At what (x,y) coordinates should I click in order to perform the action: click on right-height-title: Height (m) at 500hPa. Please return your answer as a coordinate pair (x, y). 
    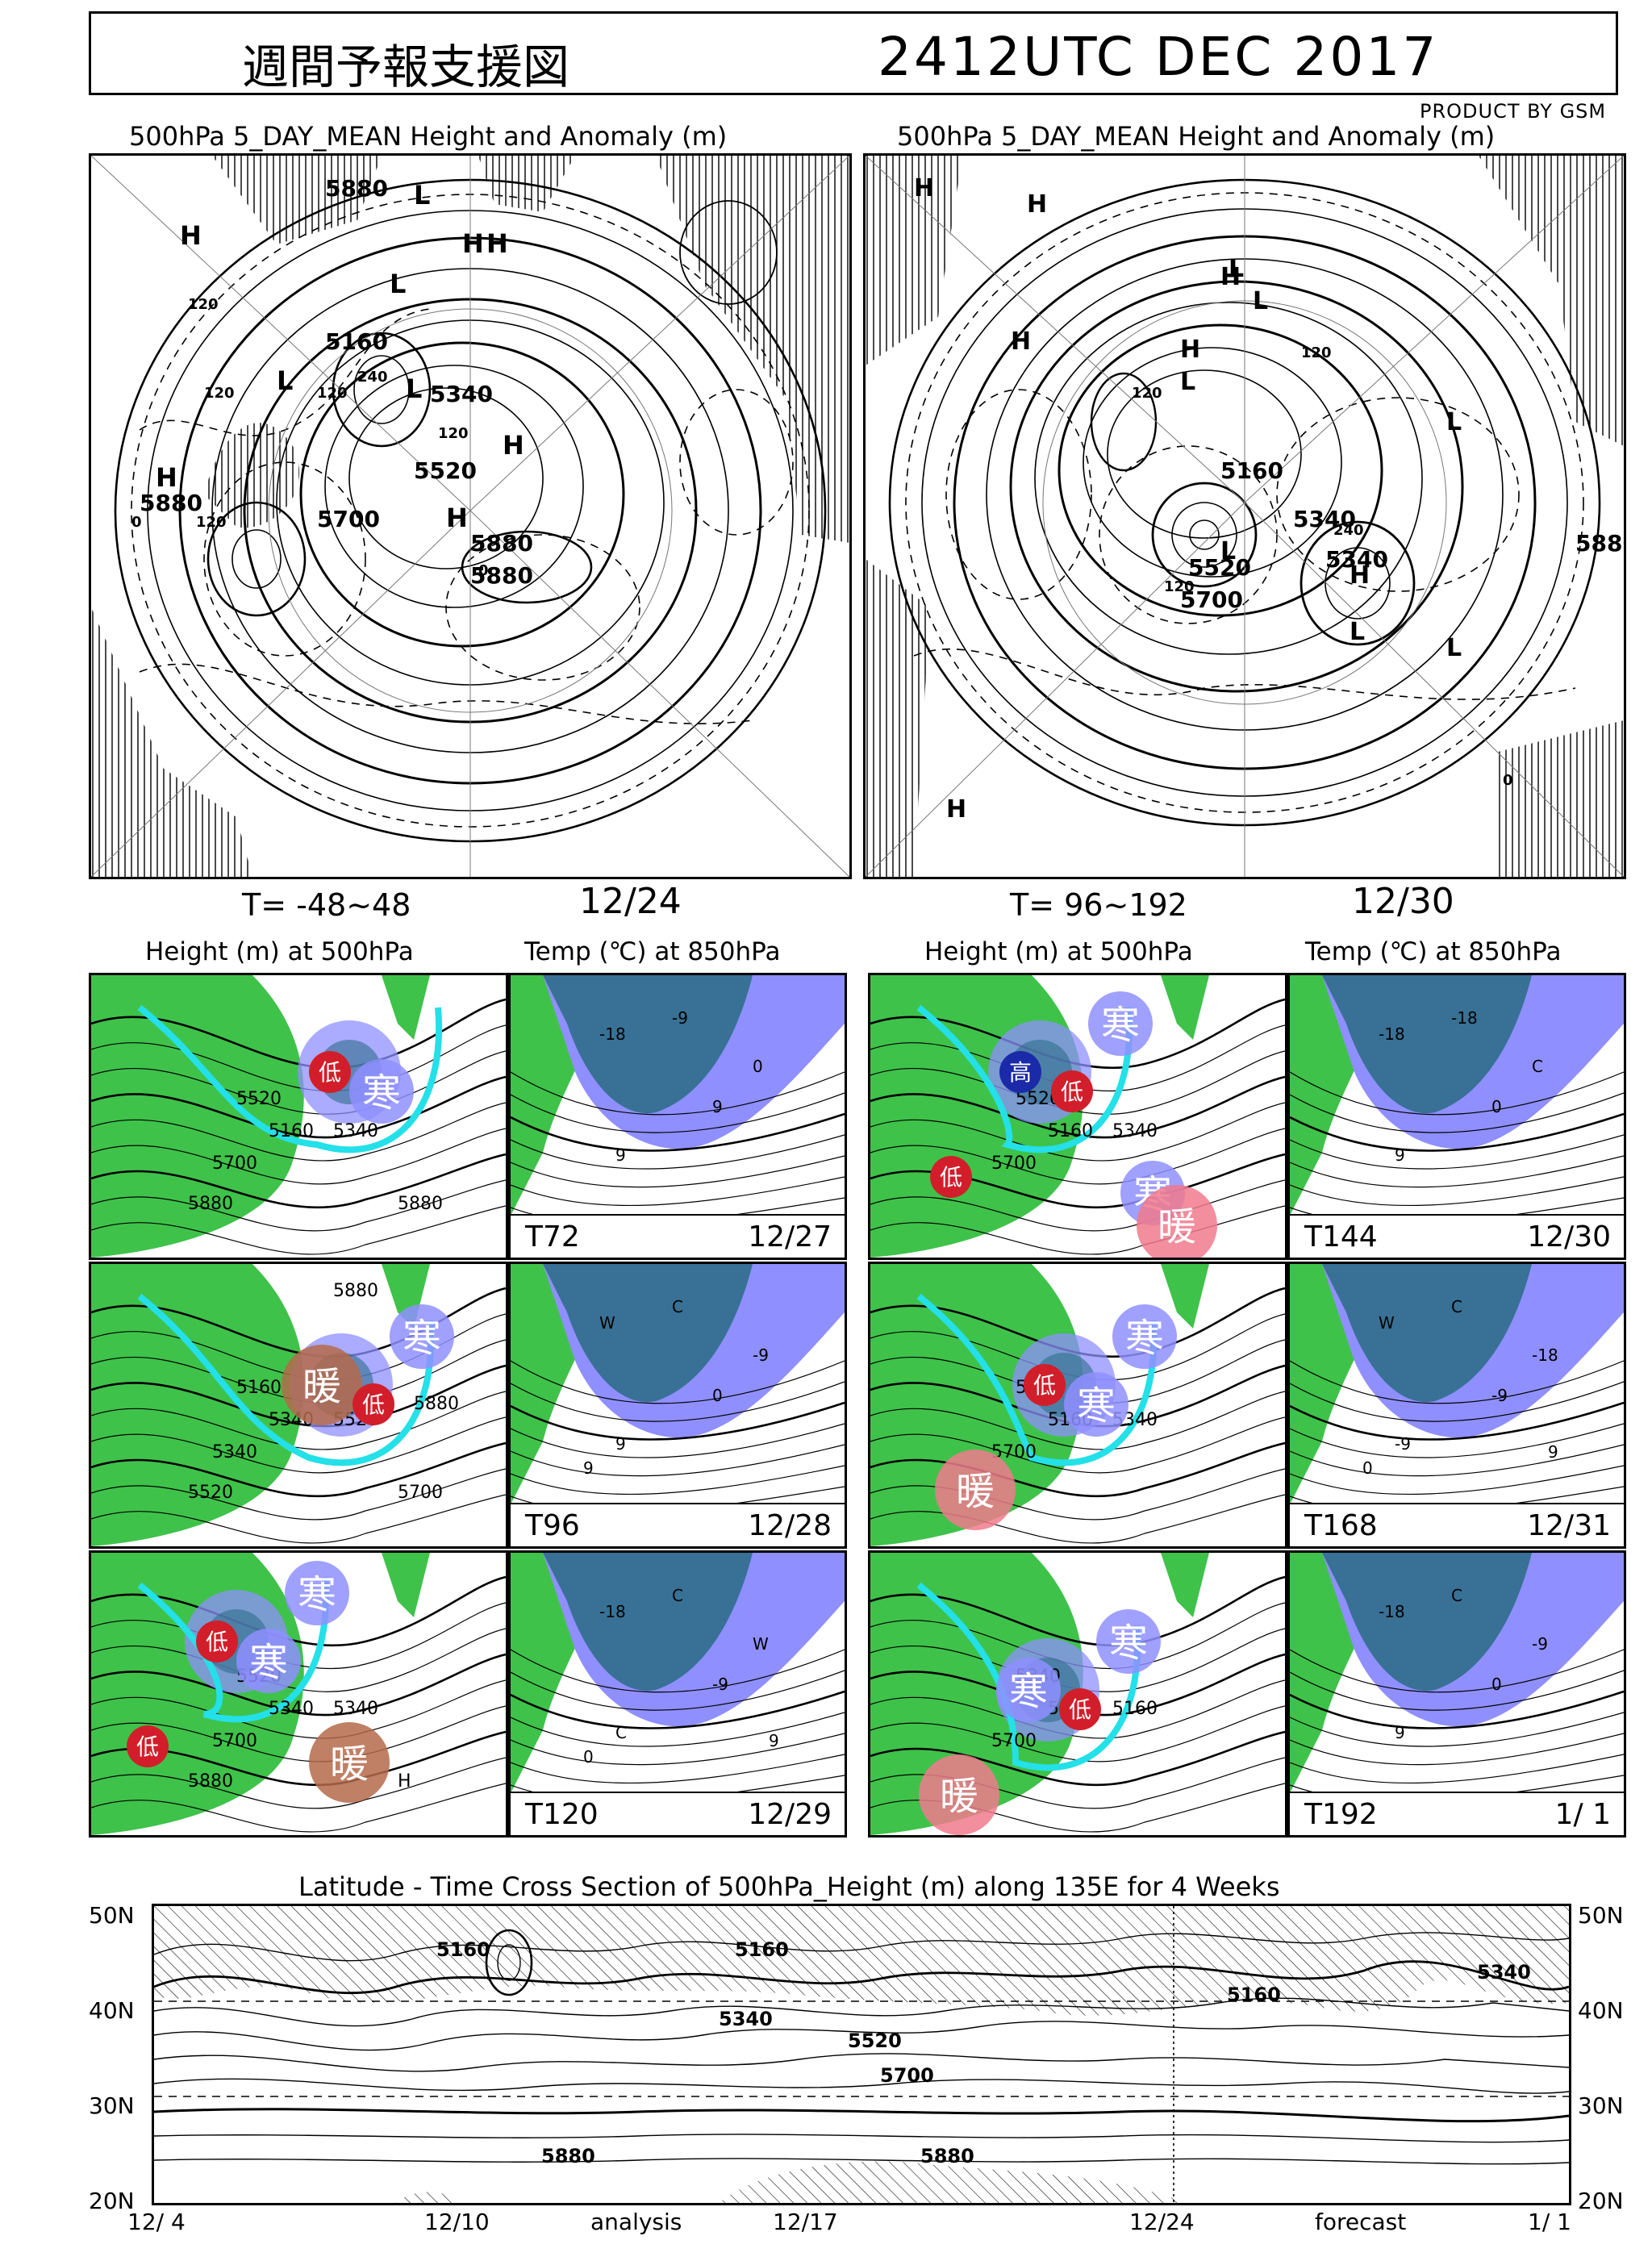
    Looking at the image, I should click on (1058, 951).